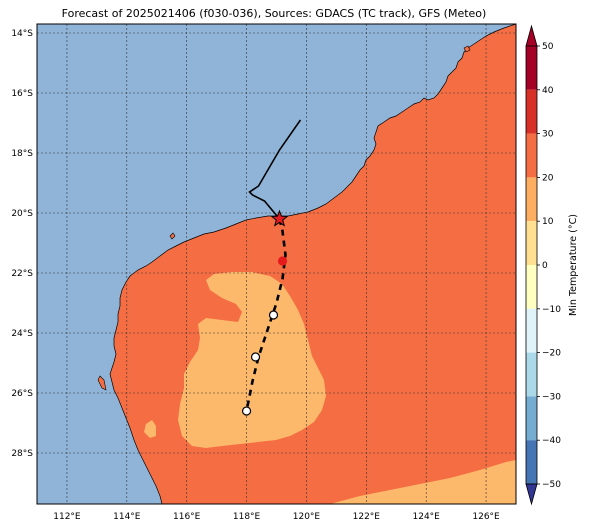  Describe the element at coordinates (150, 429) in the screenshot. I see `temperature-contour-10-20-small` at that location.